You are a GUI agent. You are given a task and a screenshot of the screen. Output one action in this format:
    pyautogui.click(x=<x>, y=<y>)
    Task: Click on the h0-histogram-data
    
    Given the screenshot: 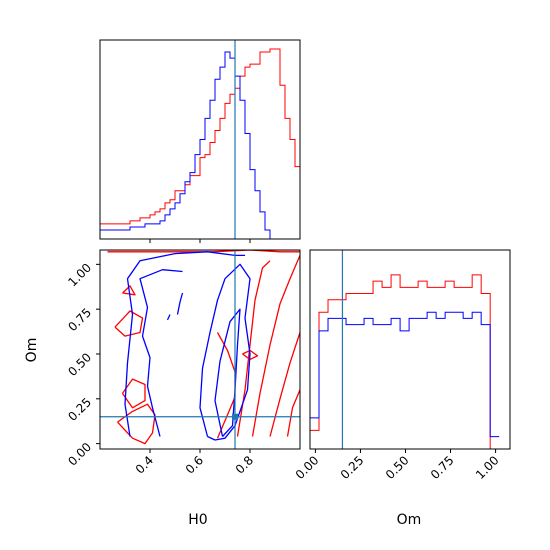 What is the action you would take?
    pyautogui.click(x=200, y=139)
    